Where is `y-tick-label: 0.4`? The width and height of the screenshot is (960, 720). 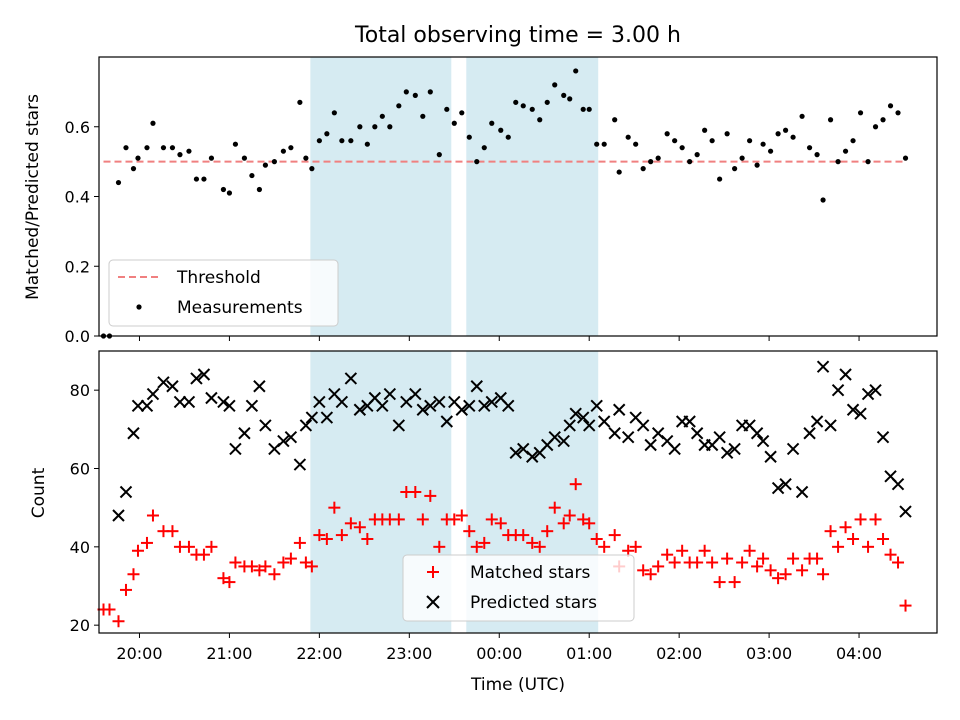 y-tick-label: 0.4 is located at coordinates (77, 197).